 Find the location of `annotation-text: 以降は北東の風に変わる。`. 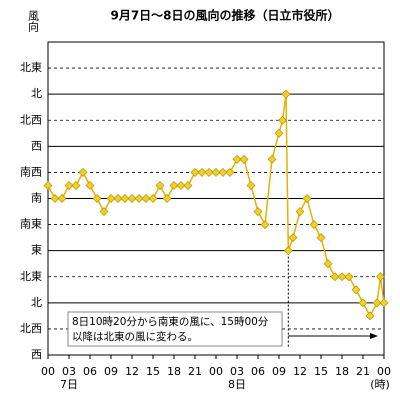

annotation-text: 以降は北東の風に変わる。 is located at coordinates (135, 336).